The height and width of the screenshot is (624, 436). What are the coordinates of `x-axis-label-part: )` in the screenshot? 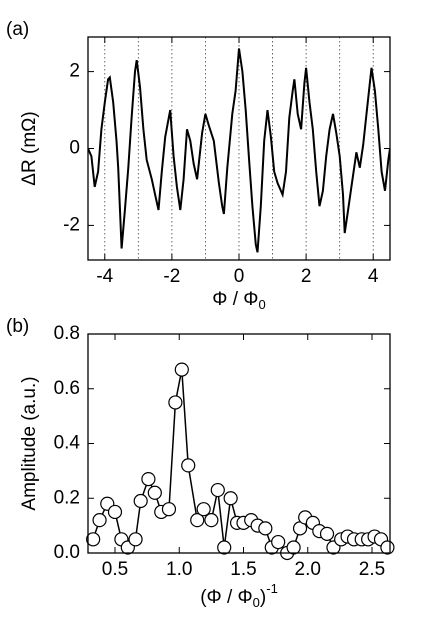 It's located at (263, 597).